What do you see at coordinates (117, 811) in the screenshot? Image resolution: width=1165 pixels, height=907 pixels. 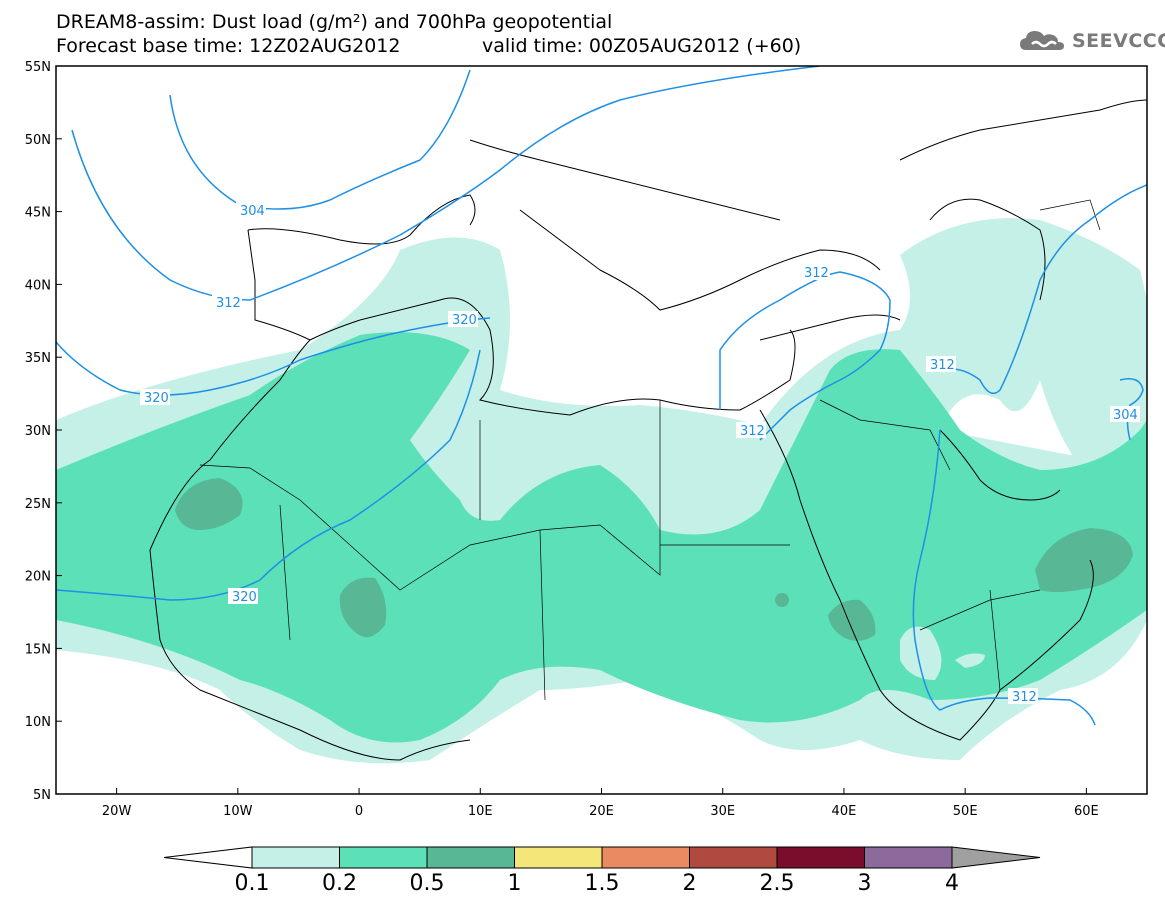 I see `longitude-label: 20W` at bounding box center [117, 811].